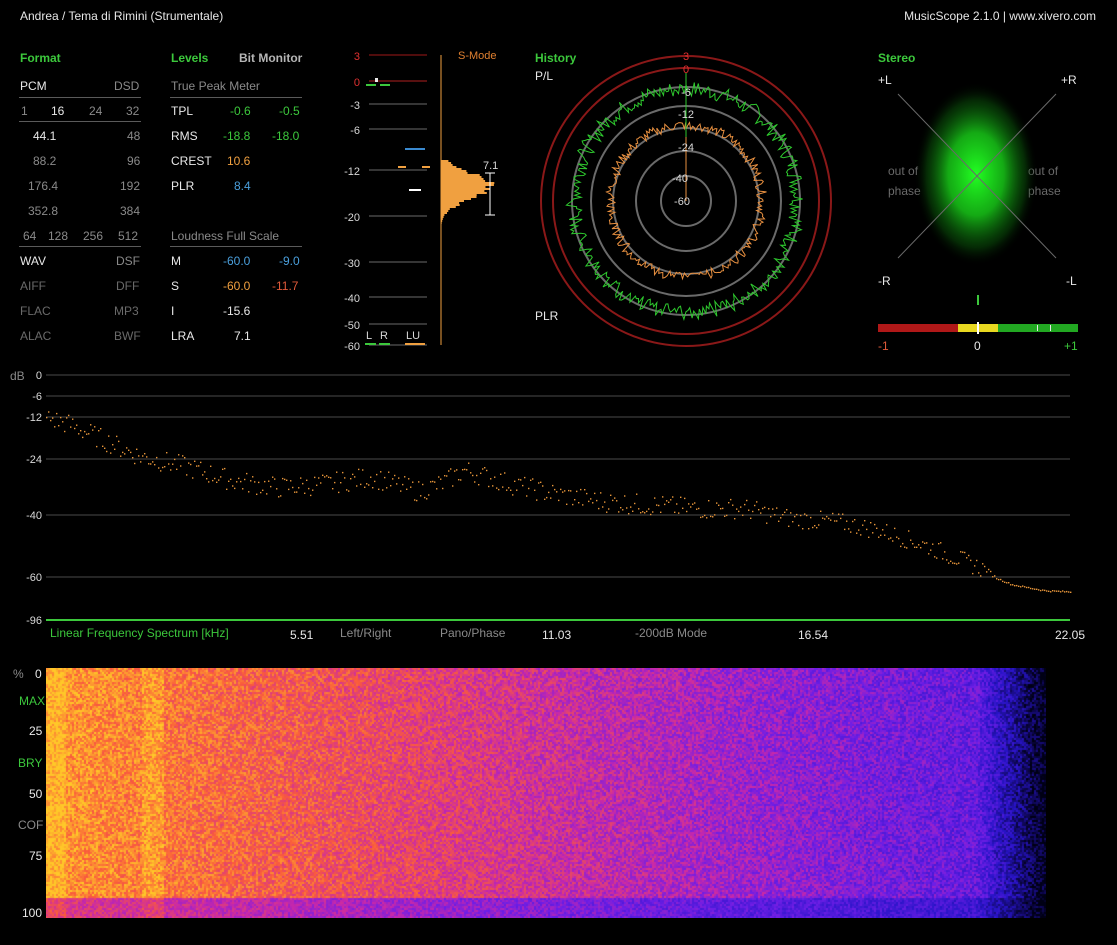 The width and height of the screenshot is (1117, 945). What do you see at coordinates (686, 201) in the screenshot?
I see `ring-3db` at bounding box center [686, 201].